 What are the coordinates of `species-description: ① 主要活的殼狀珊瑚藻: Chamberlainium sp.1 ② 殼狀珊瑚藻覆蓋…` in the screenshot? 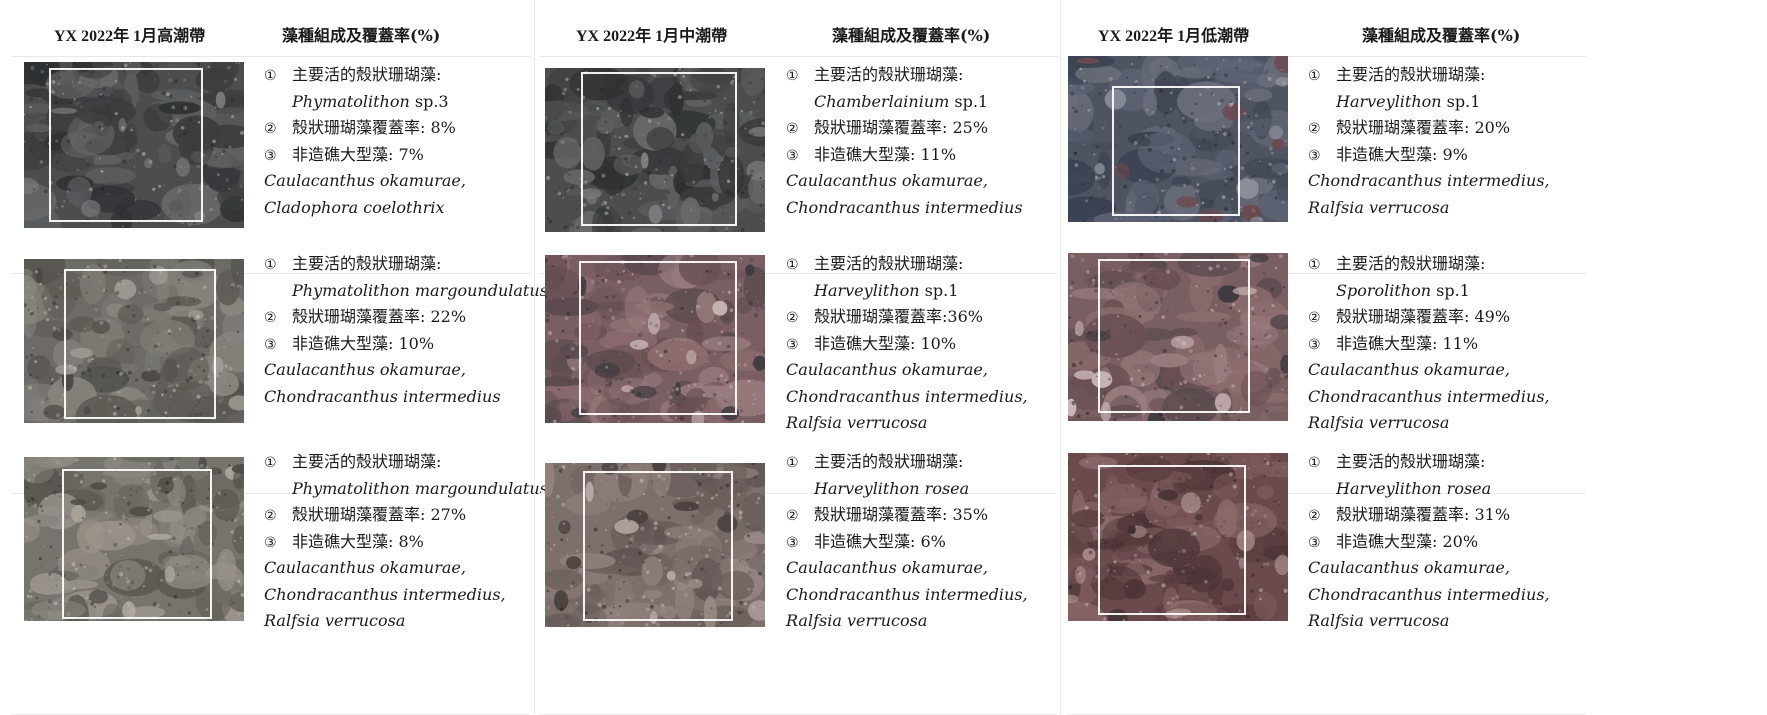 It's located at (928, 141).